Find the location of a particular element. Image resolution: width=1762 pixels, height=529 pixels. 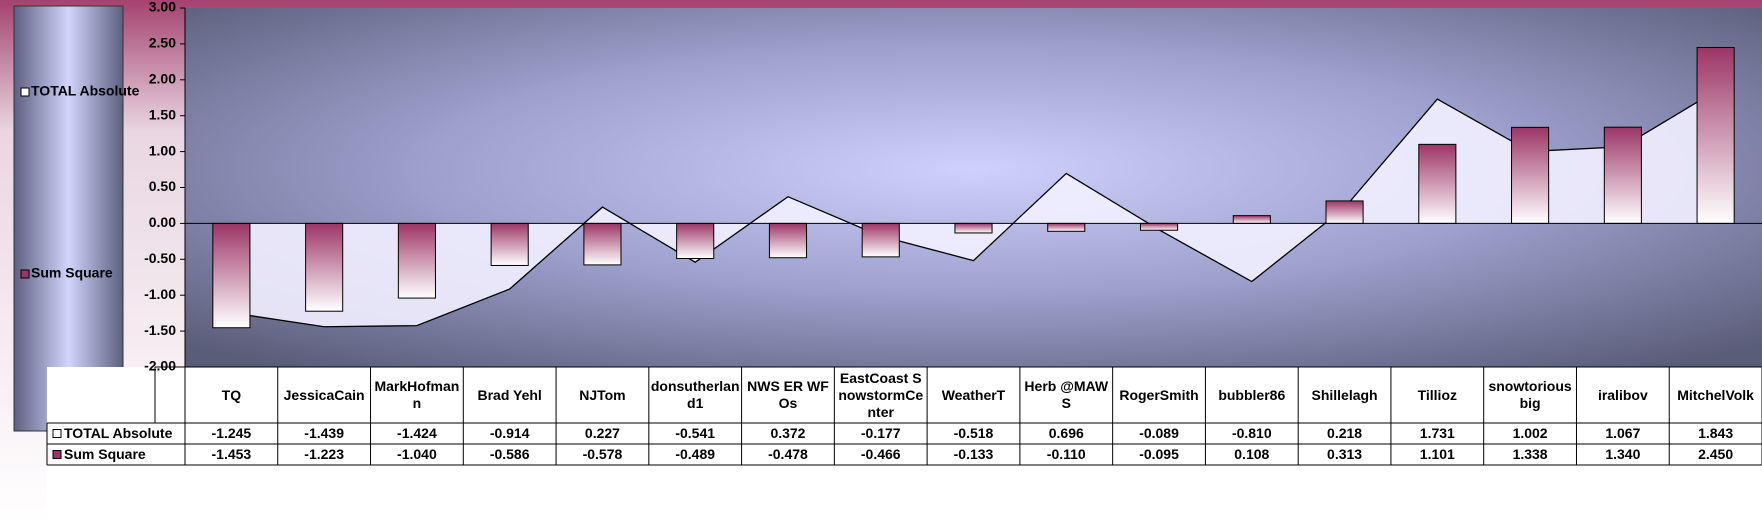

table-value: 1.340 is located at coordinates (1622, 454).